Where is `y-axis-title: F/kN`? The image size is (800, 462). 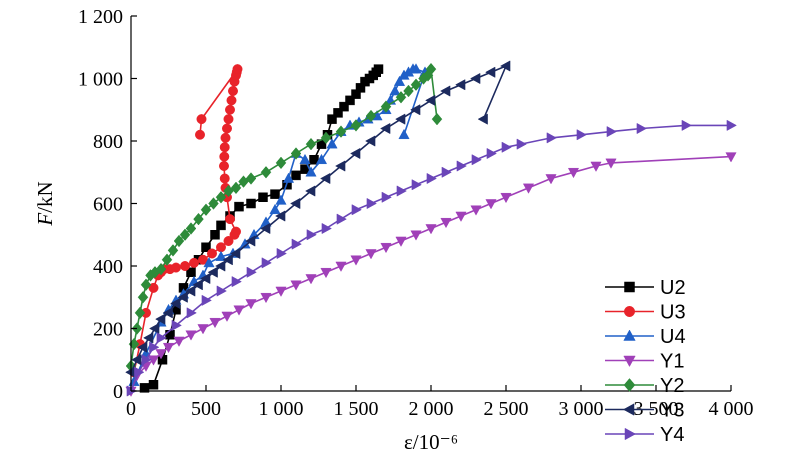 y-axis-title: F/kN is located at coordinates (45, 203).